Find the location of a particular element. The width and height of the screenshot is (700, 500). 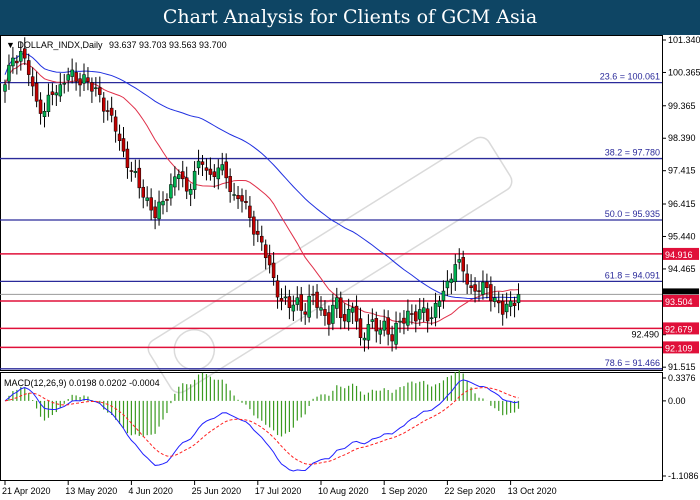

macd-tick-label: -1.1086 is located at coordinates (683, 476).